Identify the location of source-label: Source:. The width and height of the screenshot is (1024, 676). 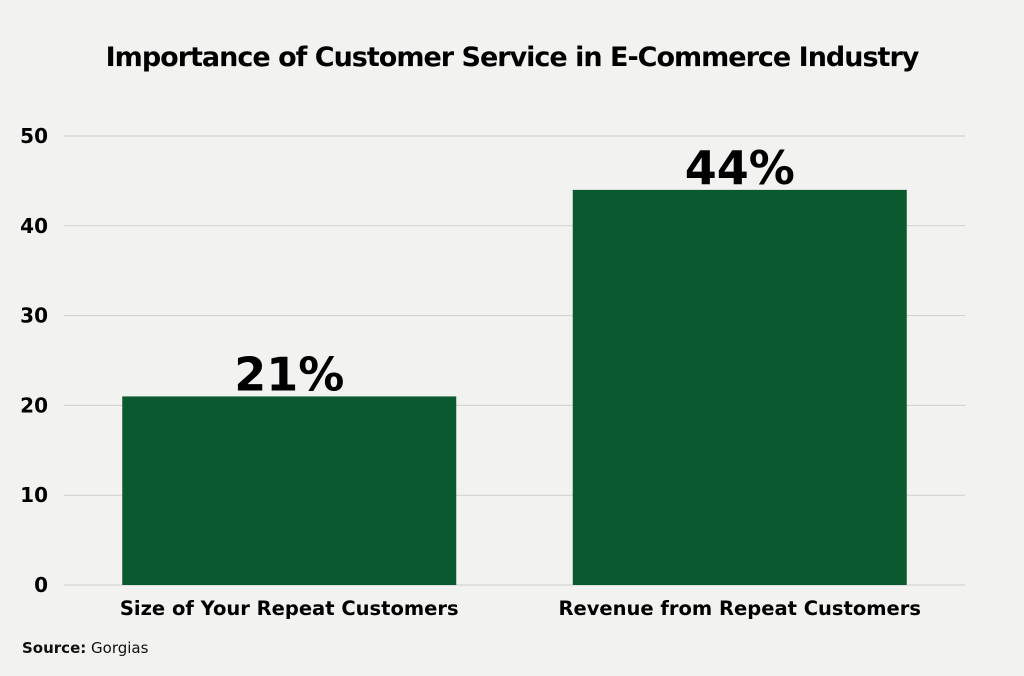
(54, 648).